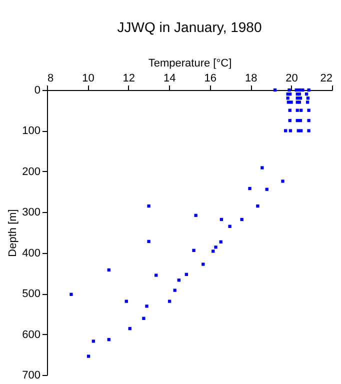 The width and height of the screenshot is (341, 384). I want to click on x-tick-label: 20, so click(292, 78).